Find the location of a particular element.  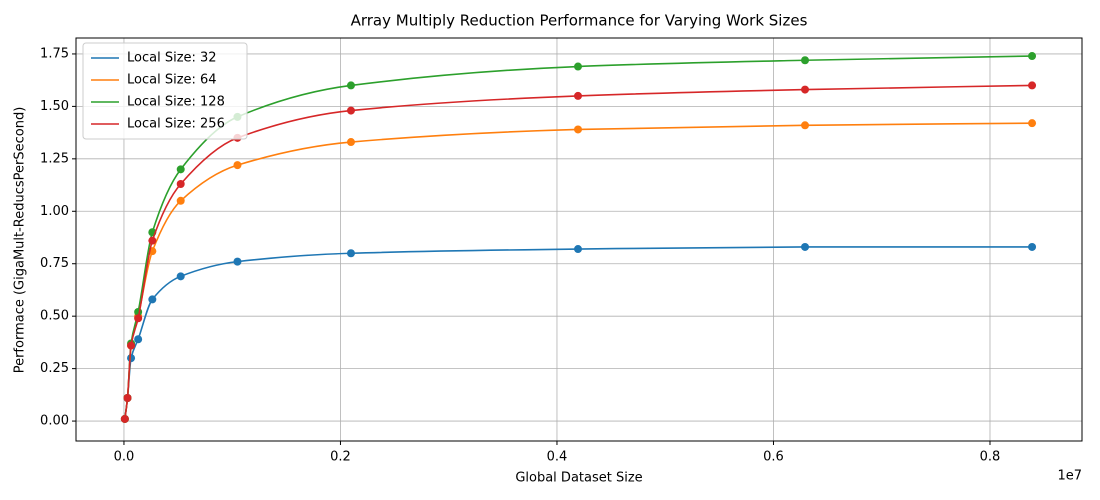

legend-box is located at coordinates (165, 91).